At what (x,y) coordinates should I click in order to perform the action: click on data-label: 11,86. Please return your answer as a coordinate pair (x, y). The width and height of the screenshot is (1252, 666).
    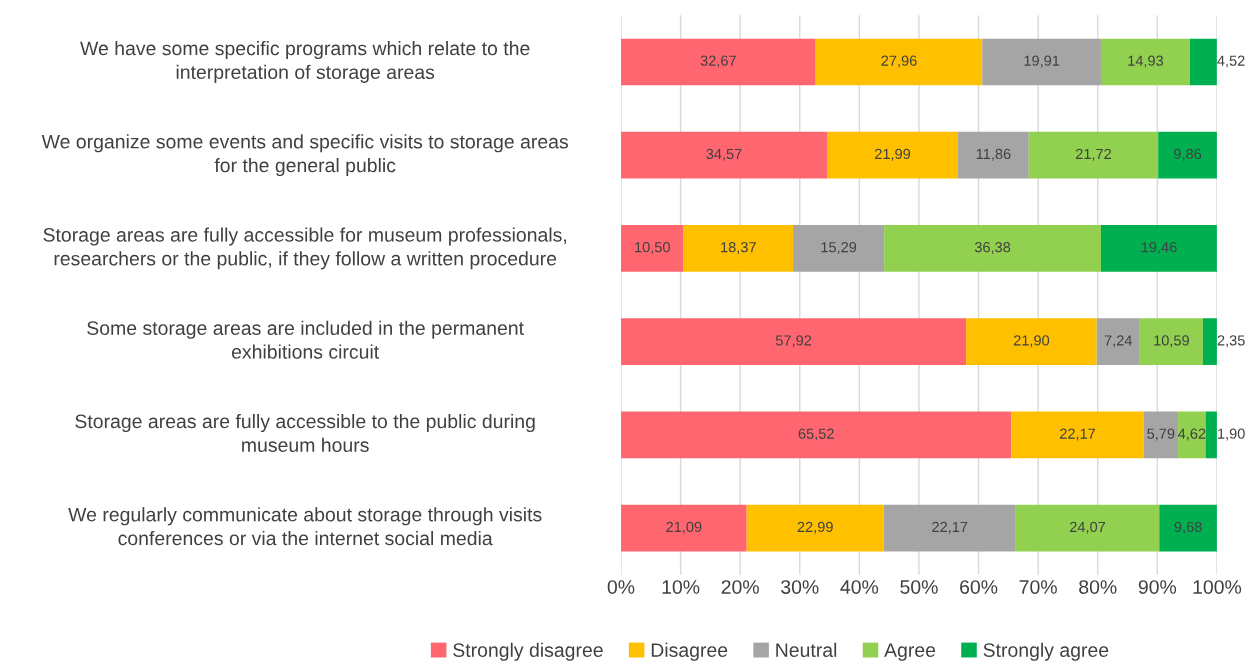
    Looking at the image, I should click on (993, 154).